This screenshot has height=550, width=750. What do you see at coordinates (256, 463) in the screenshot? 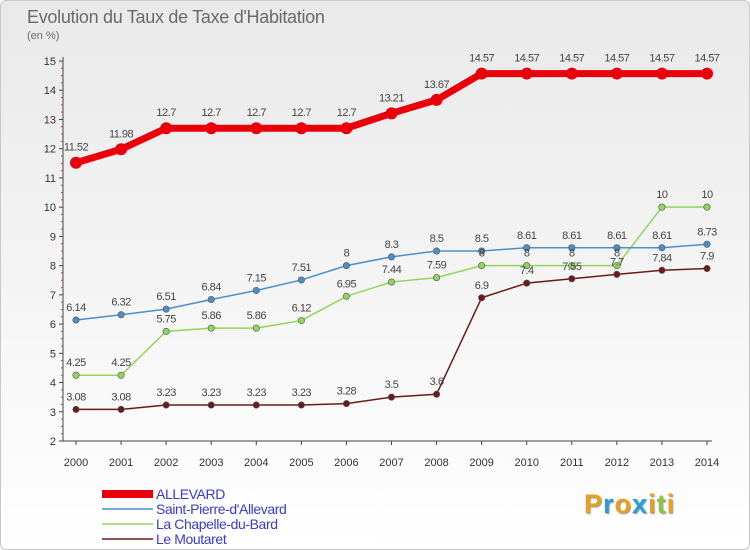
I see `x-tick-label: 2004` at bounding box center [256, 463].